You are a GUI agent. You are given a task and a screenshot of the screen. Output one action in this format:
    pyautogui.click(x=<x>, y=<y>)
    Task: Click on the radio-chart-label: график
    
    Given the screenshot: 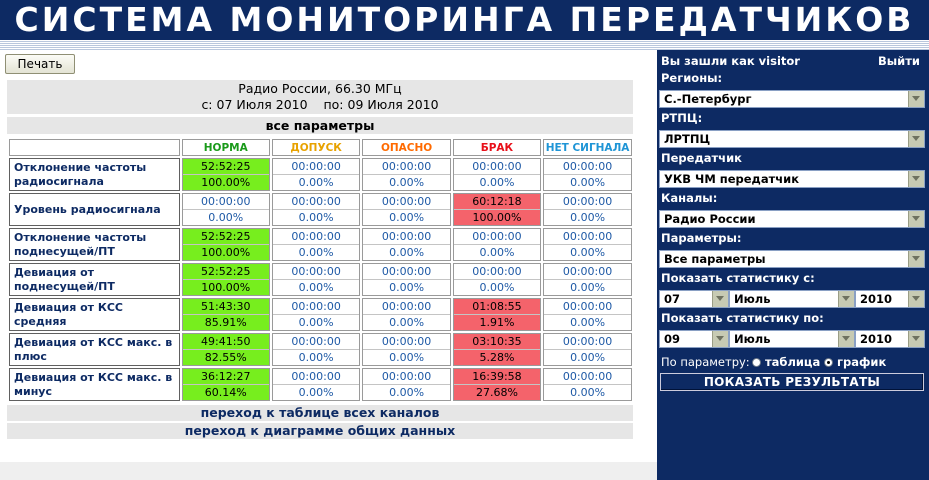 What is the action you would take?
    pyautogui.click(x=862, y=362)
    